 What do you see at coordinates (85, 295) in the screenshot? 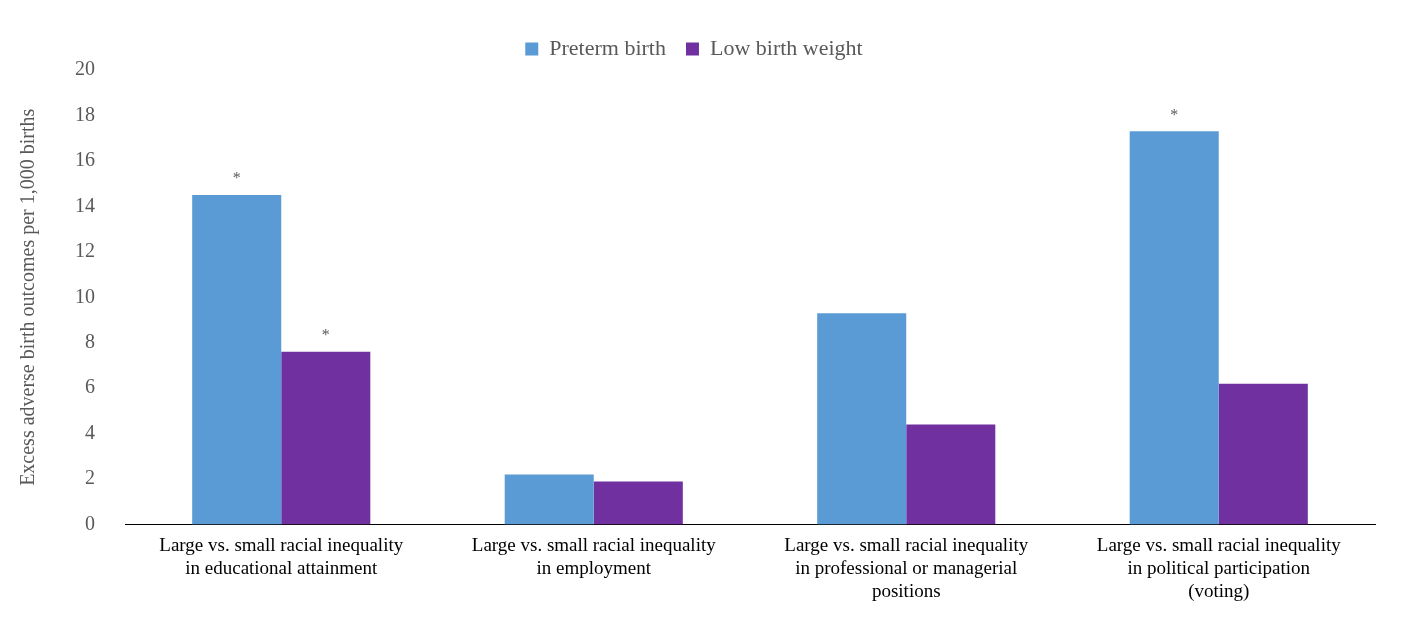
I see `y-tick-label: 10` at bounding box center [85, 295].